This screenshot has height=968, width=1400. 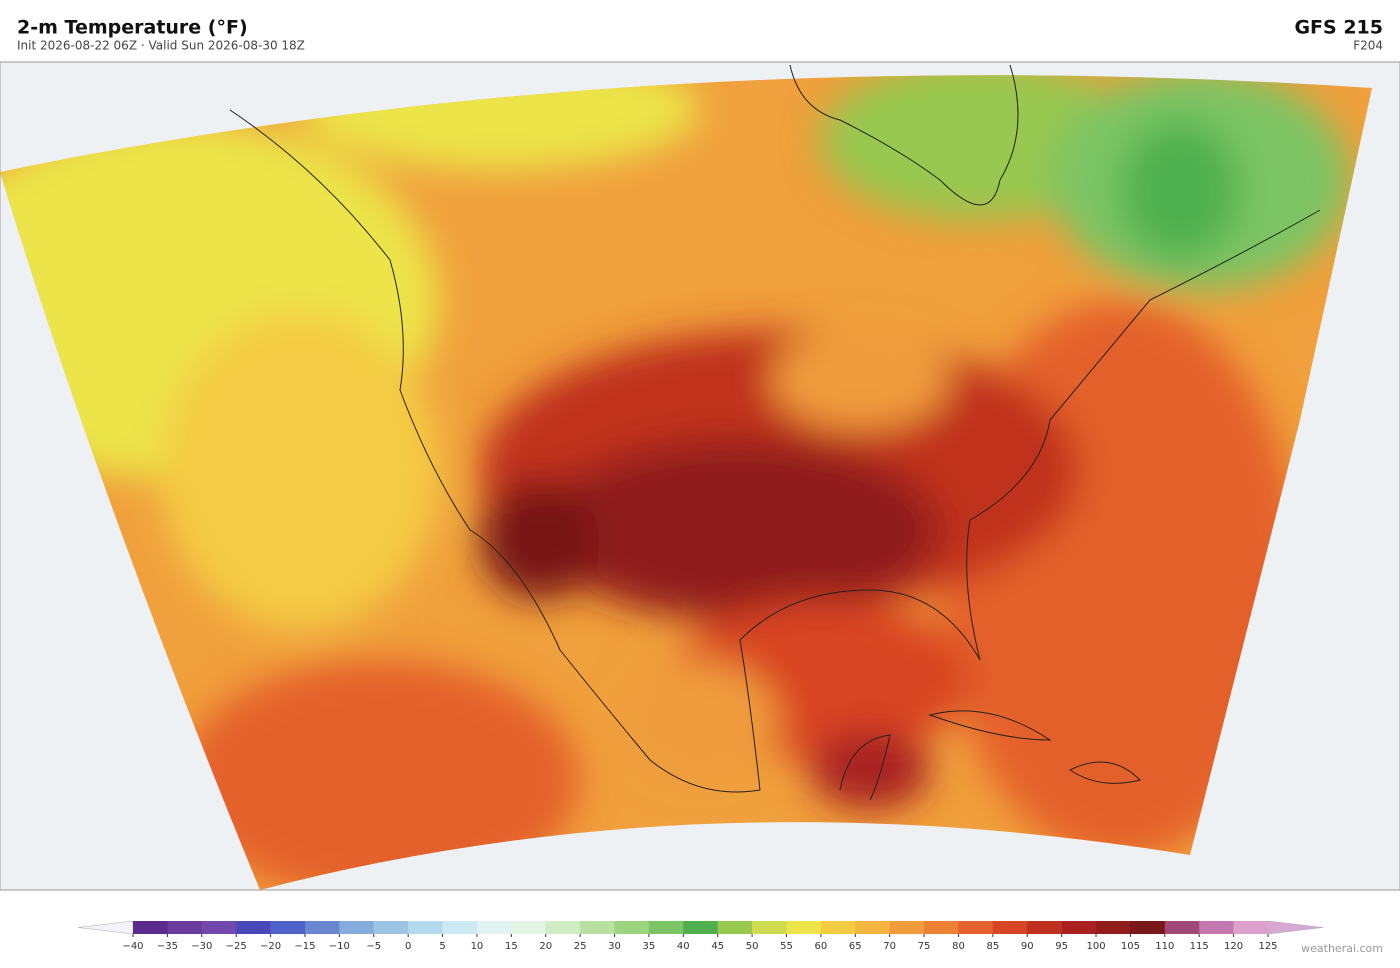 What do you see at coordinates (1095, 946) in the screenshot?
I see `colorbar-tick-label: 100` at bounding box center [1095, 946].